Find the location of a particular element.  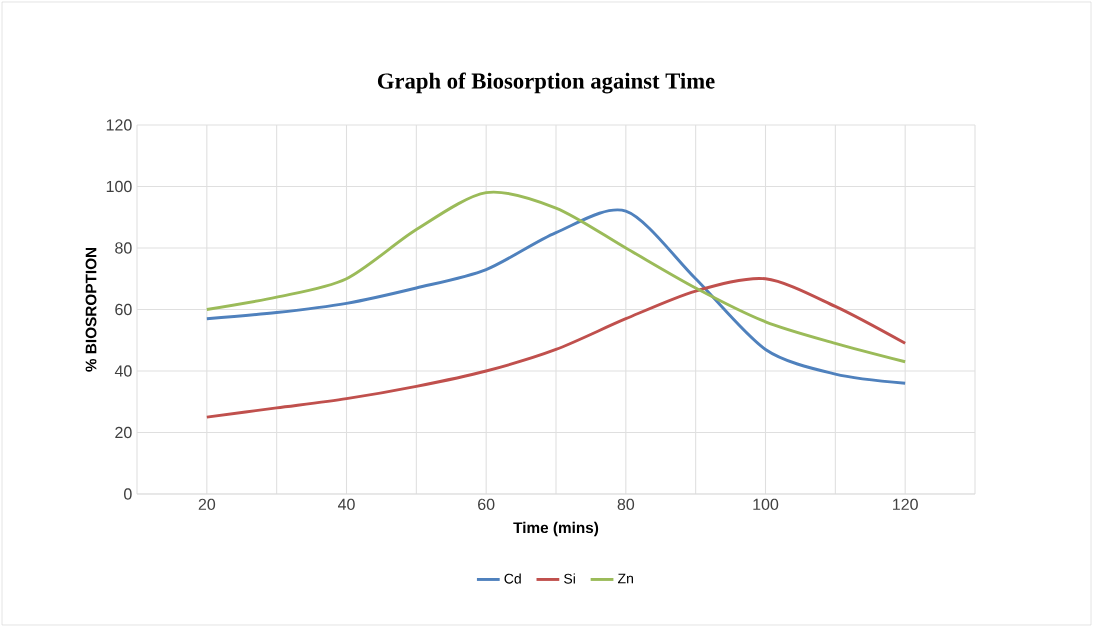

y-tick-label: 120 is located at coordinates (119, 125).